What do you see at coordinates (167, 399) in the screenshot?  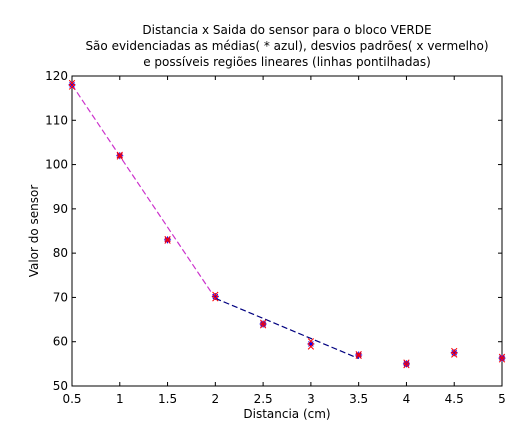 I see `x-tick-label: 1.5` at bounding box center [167, 399].